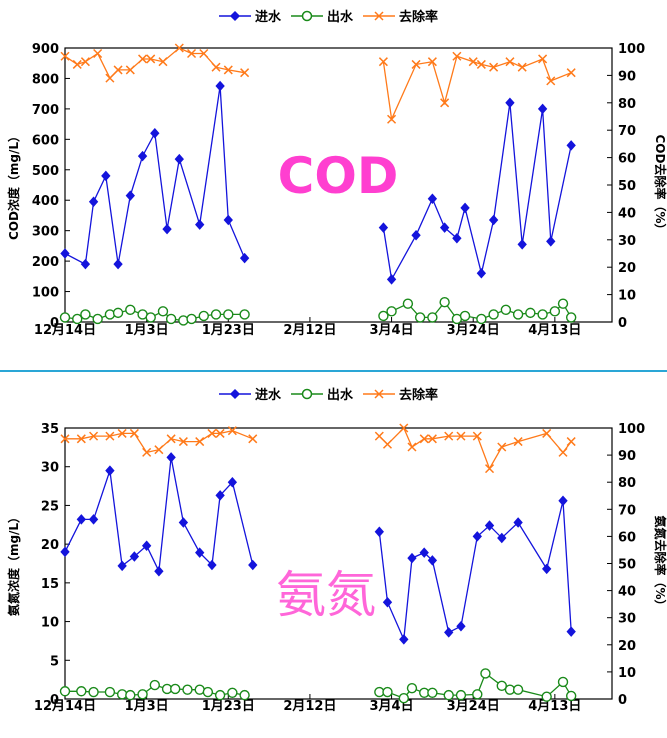 Image resolution: width=667 pixels, height=738 pixels. What do you see at coordinates (45, 110) in the screenshot?
I see `y-tick-label: 700` at bounding box center [45, 110].